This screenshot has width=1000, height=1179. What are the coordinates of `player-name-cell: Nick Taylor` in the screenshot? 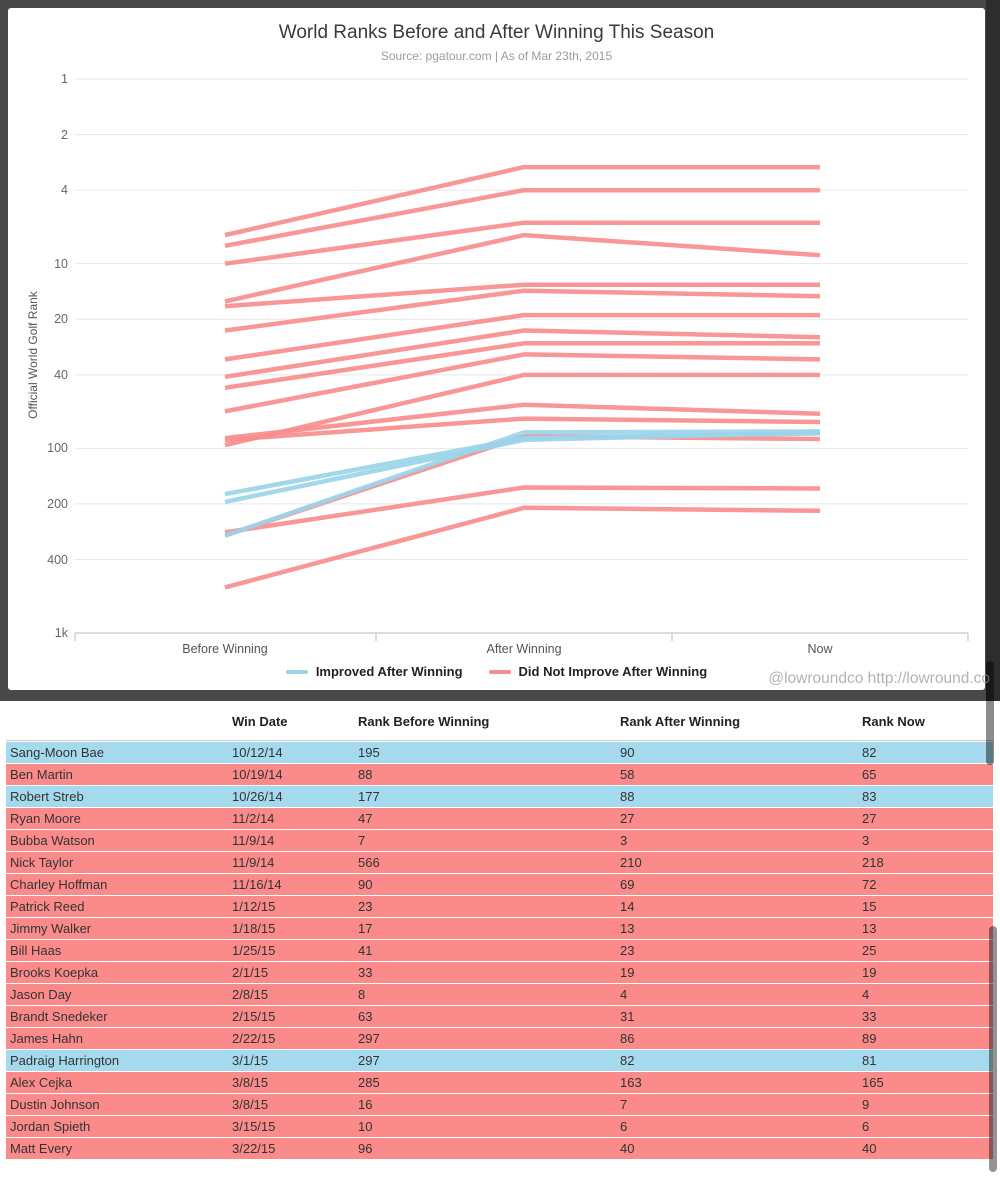 It's located at (42, 862).